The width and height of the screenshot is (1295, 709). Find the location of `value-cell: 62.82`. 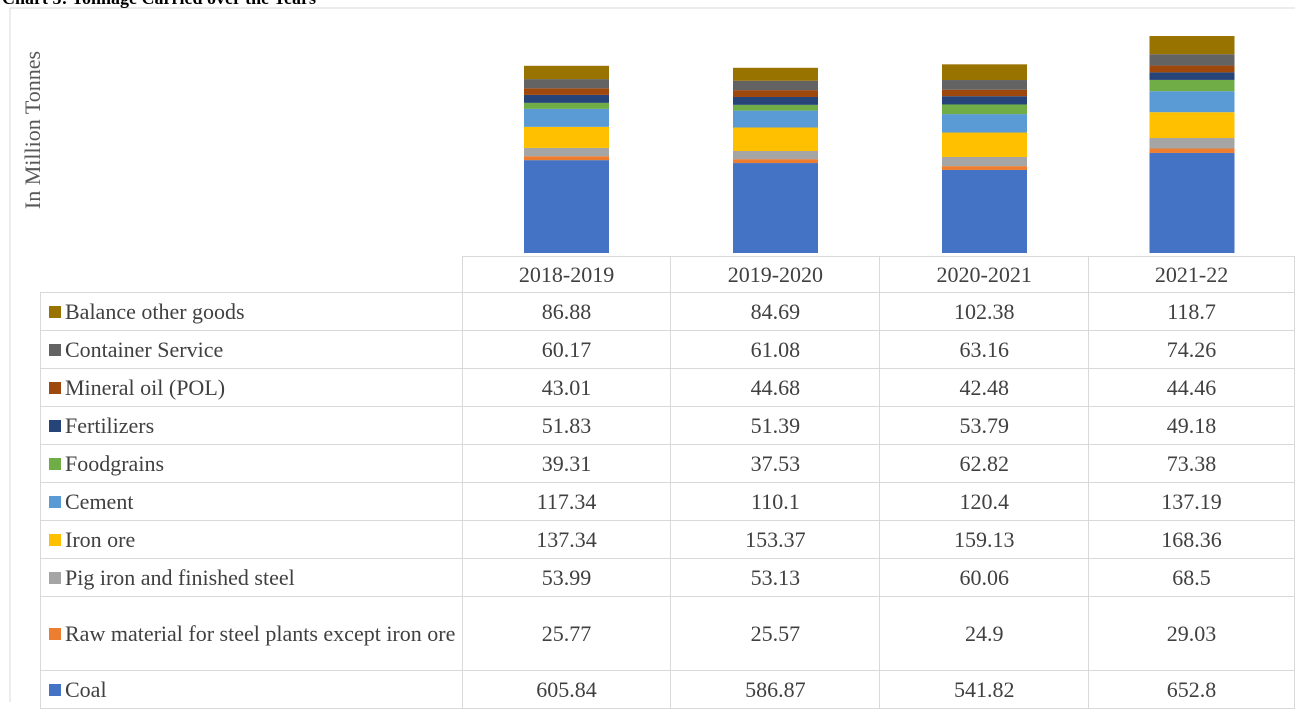

value-cell: 62.82 is located at coordinates (984, 463).